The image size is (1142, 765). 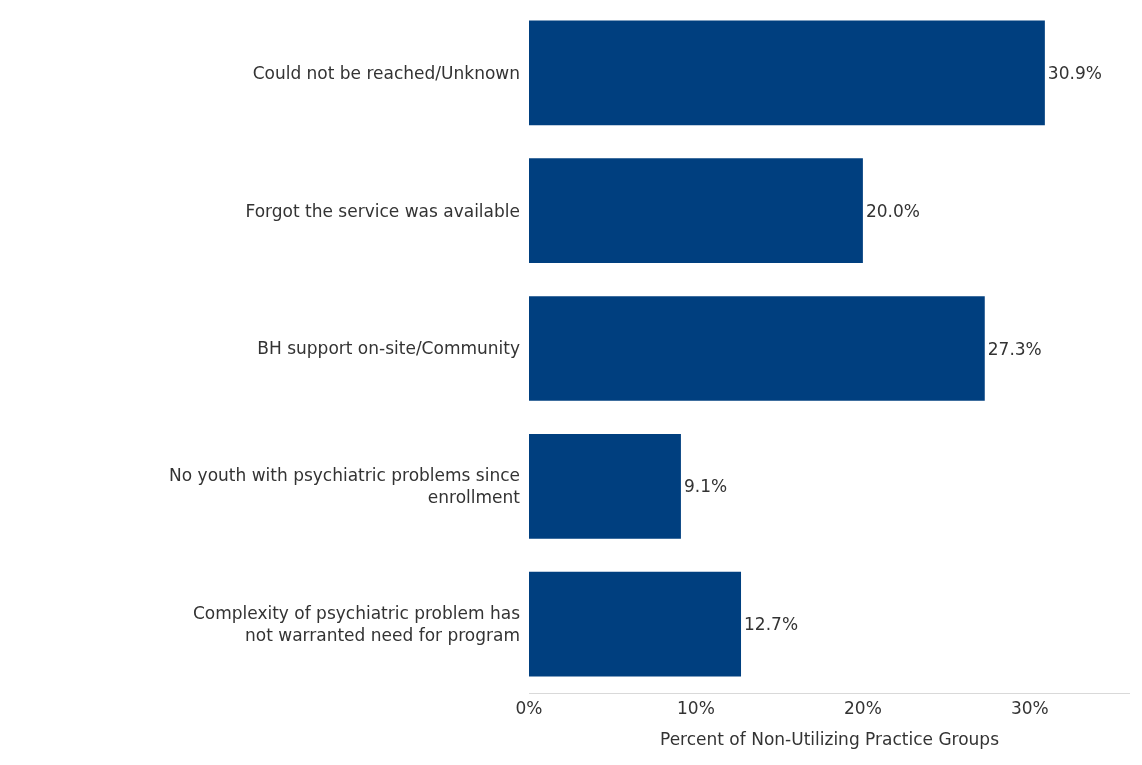 What do you see at coordinates (345, 486) in the screenshot?
I see `y-tick-label: No youth with psychiatric problems since enrollment` at bounding box center [345, 486].